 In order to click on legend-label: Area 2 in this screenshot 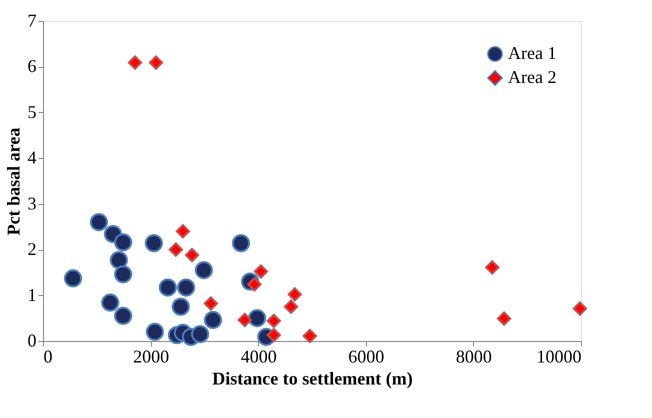, I will do `click(532, 77)`.